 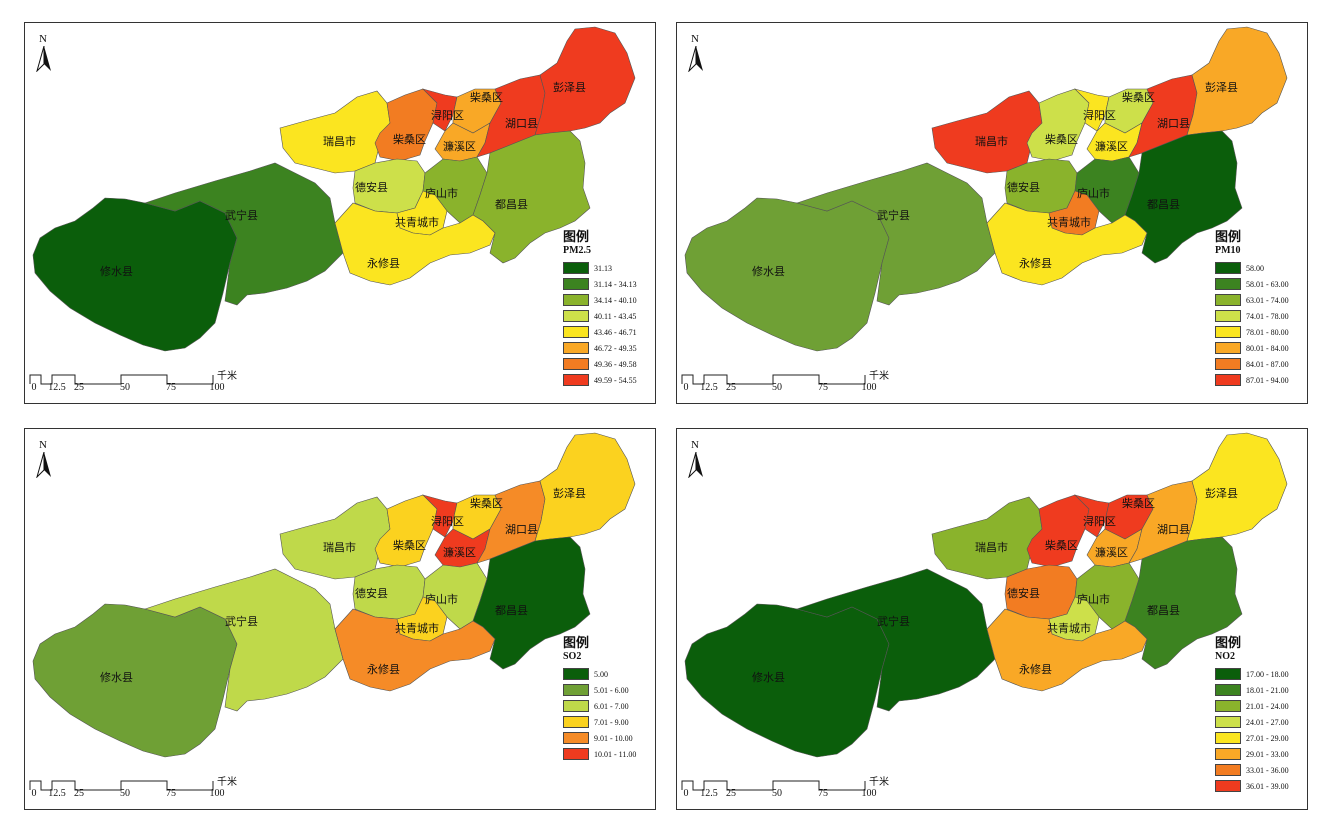 What do you see at coordinates (417, 222) in the screenshot?
I see `place-label-gongqing: 共青城市` at bounding box center [417, 222].